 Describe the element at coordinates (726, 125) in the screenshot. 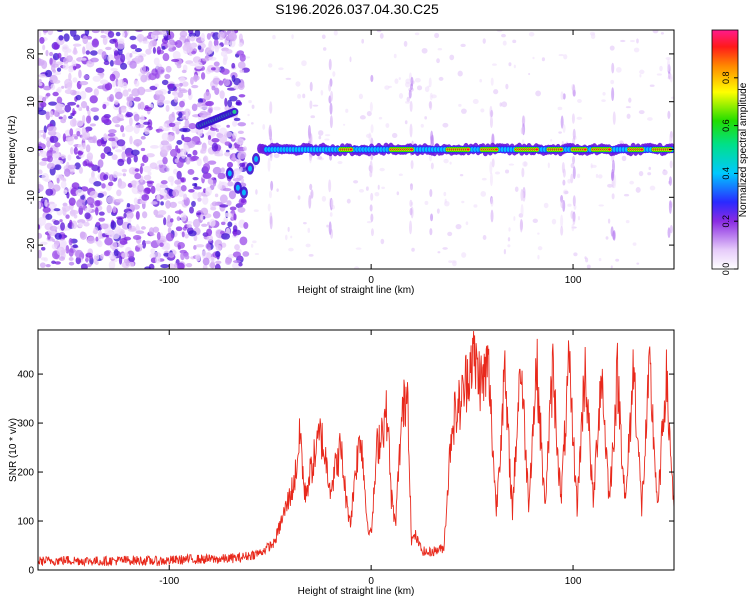

I see `colorbar-tick-label: 0.6` at that location.